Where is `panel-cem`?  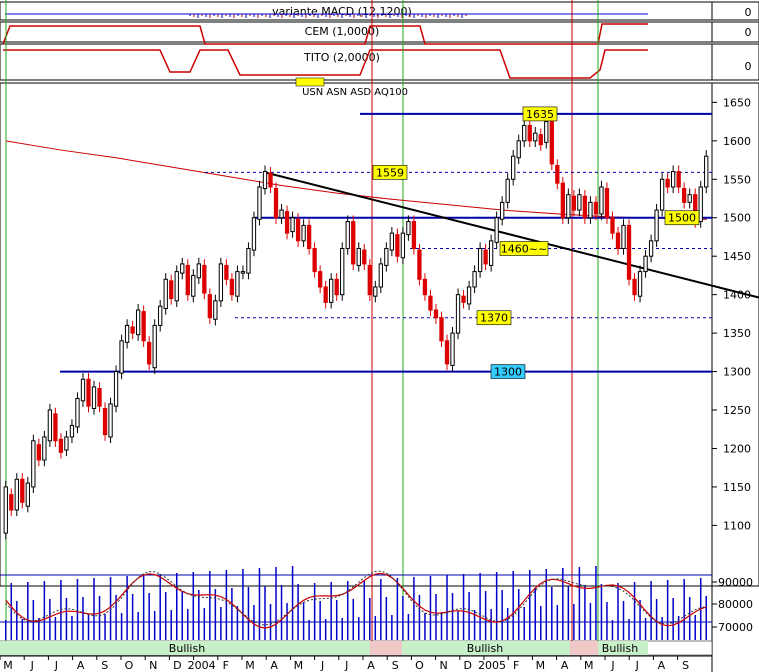 panel-cem is located at coordinates (379, 32).